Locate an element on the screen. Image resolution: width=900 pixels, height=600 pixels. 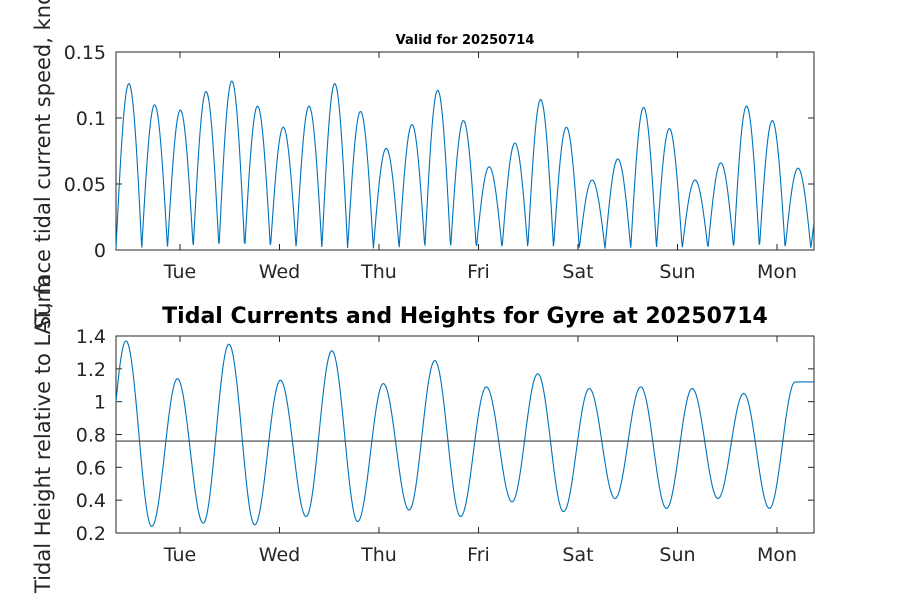
tidal-height-x-tick-label: Wed is located at coordinates (279, 555).